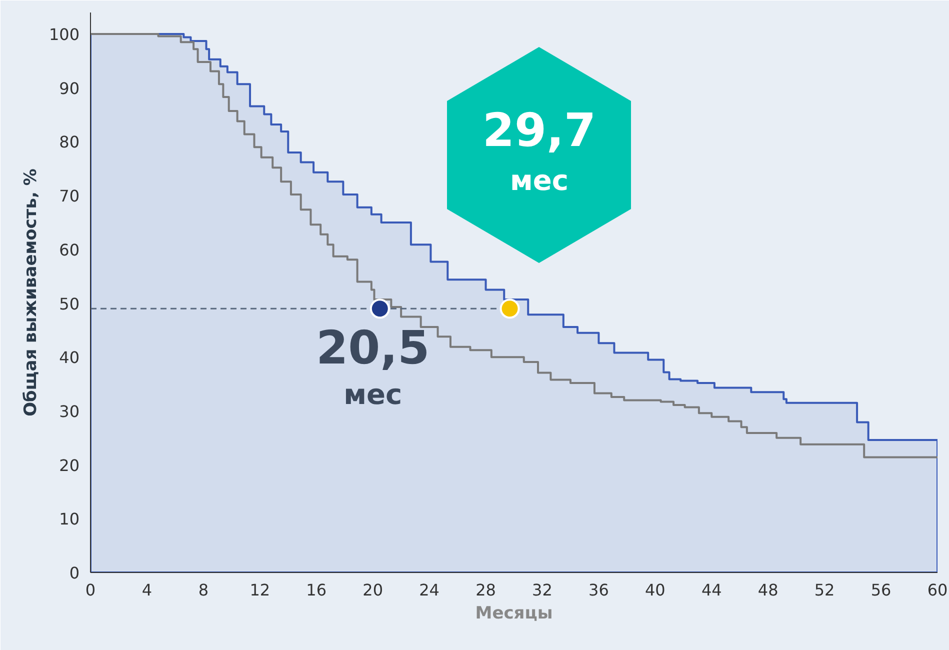 This screenshot has width=949, height=650. What do you see at coordinates (542, 590) in the screenshot?
I see `x-tick-label: 32` at bounding box center [542, 590].